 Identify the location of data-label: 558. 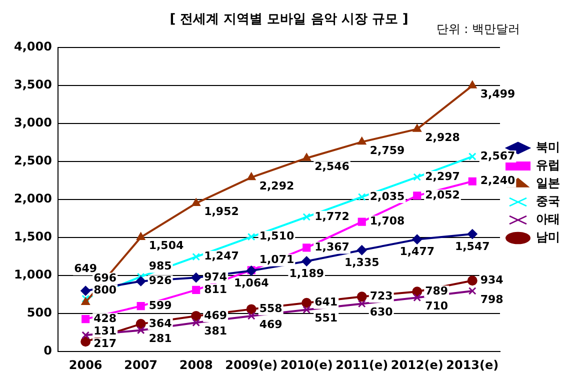
(270, 309).